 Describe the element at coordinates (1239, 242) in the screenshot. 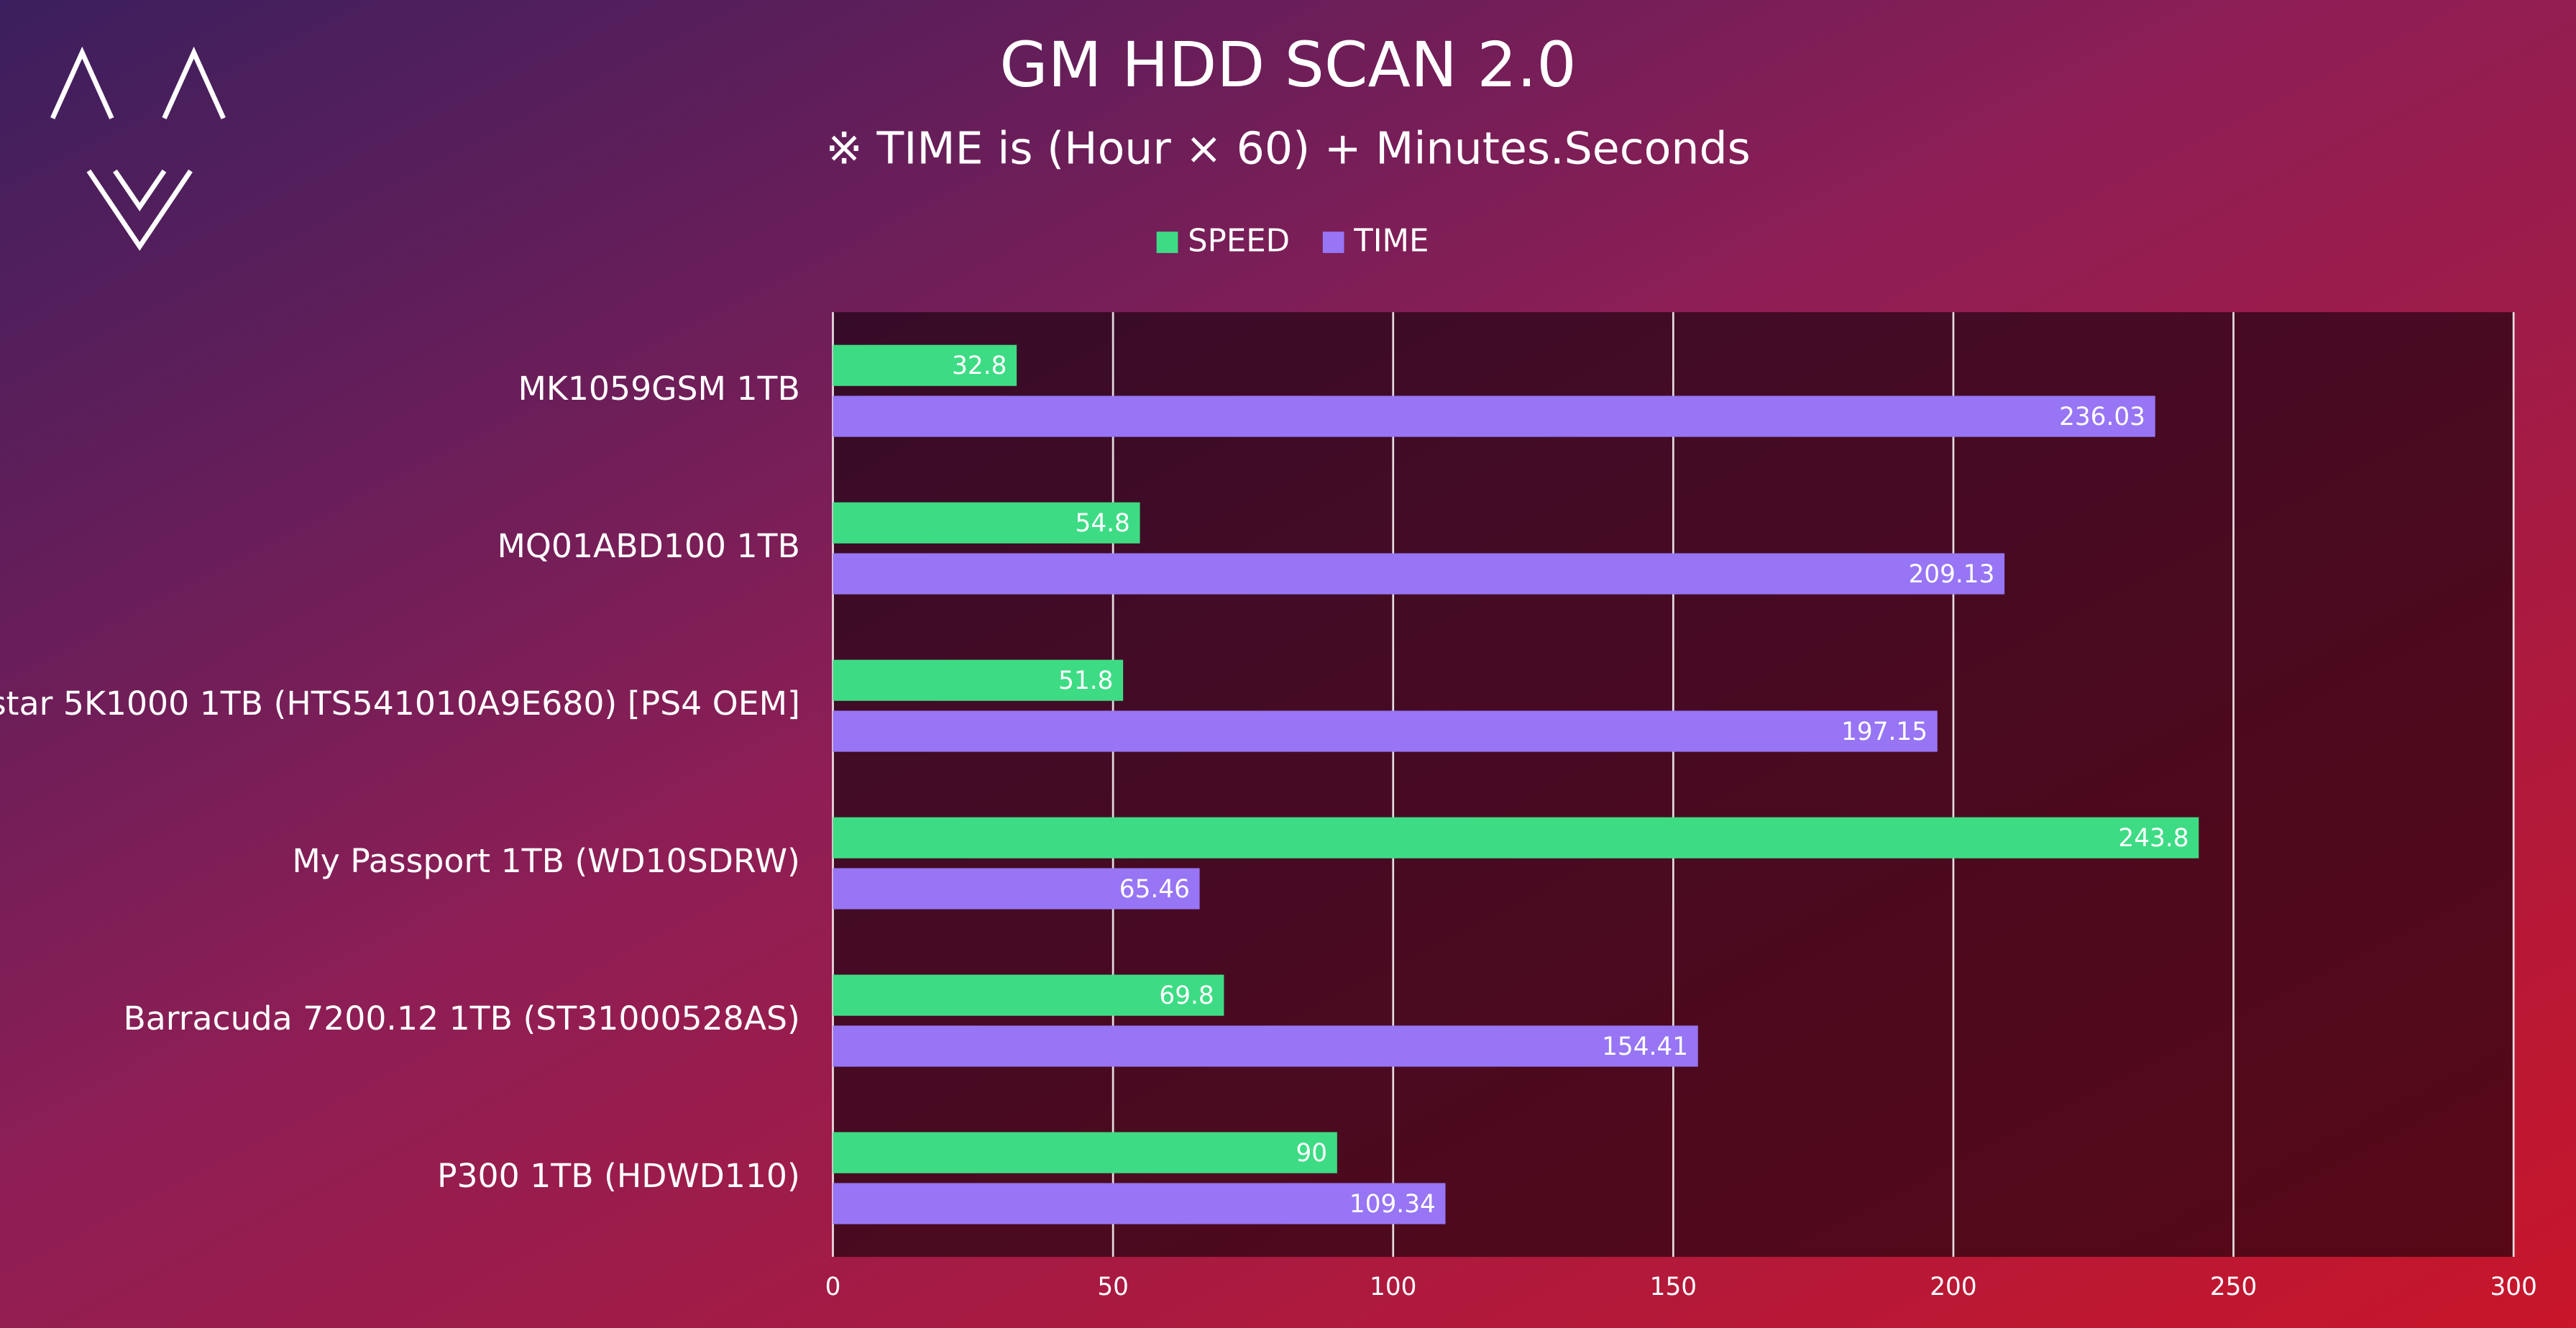

I see `legend-label: SPEED` at that location.